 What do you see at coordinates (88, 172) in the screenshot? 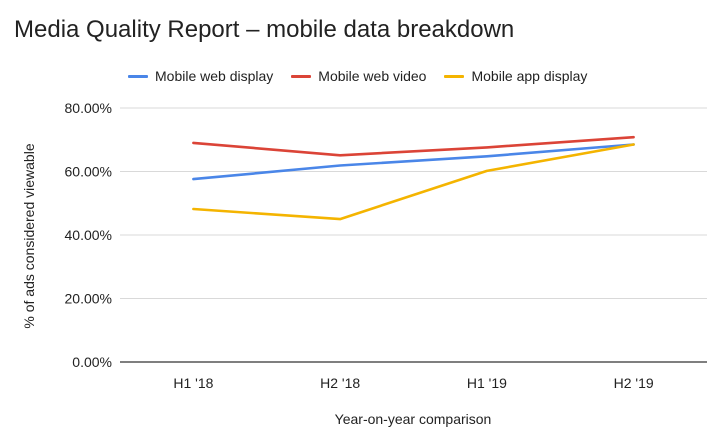
I see `y-tick-label: 60.00%` at bounding box center [88, 172].